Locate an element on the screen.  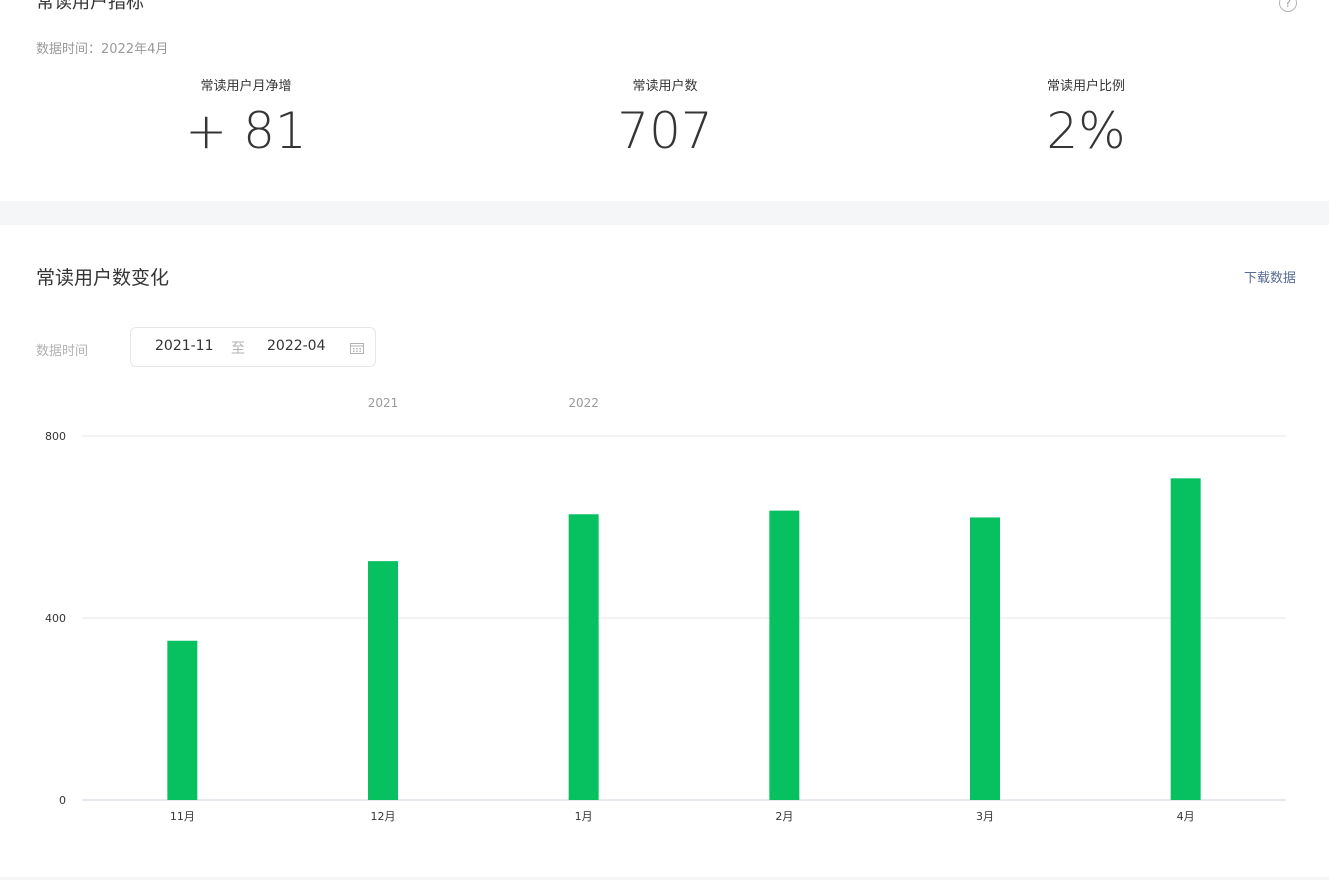
kpi-value: + 81 is located at coordinates (246, 131).